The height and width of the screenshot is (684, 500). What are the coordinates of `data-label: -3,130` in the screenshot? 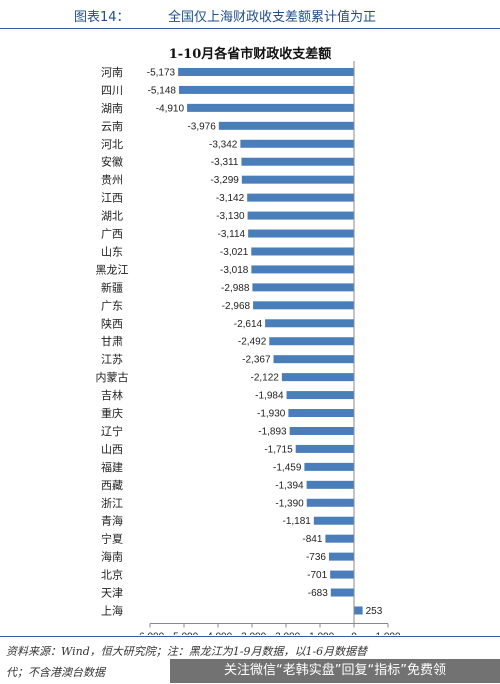 It's located at (230, 216).